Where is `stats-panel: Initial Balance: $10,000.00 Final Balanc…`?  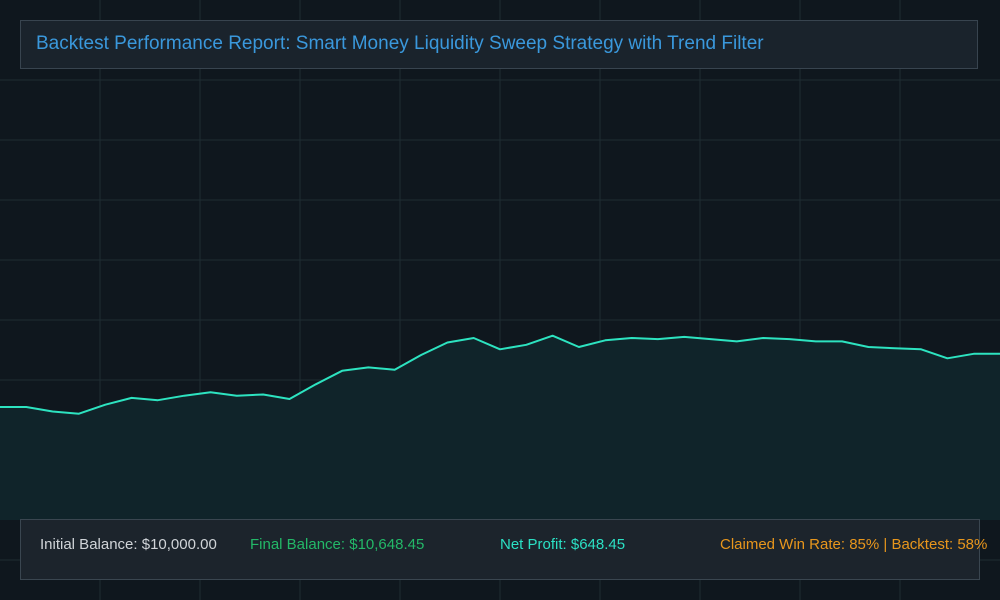 stats-panel: Initial Balance: $10,000.00 Final Balanc… is located at coordinates (503, 549).